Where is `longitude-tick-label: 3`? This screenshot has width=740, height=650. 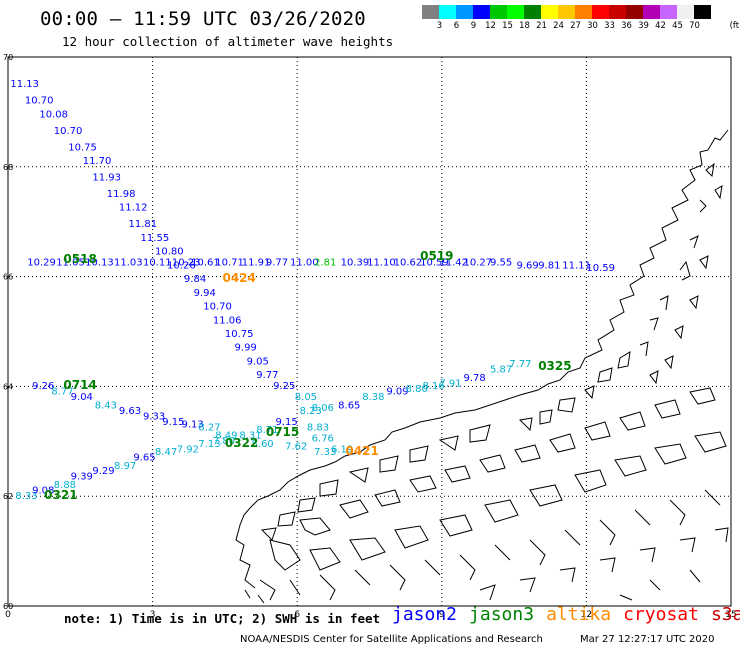 longitude-tick-label: 3 is located at coordinates (153, 615).